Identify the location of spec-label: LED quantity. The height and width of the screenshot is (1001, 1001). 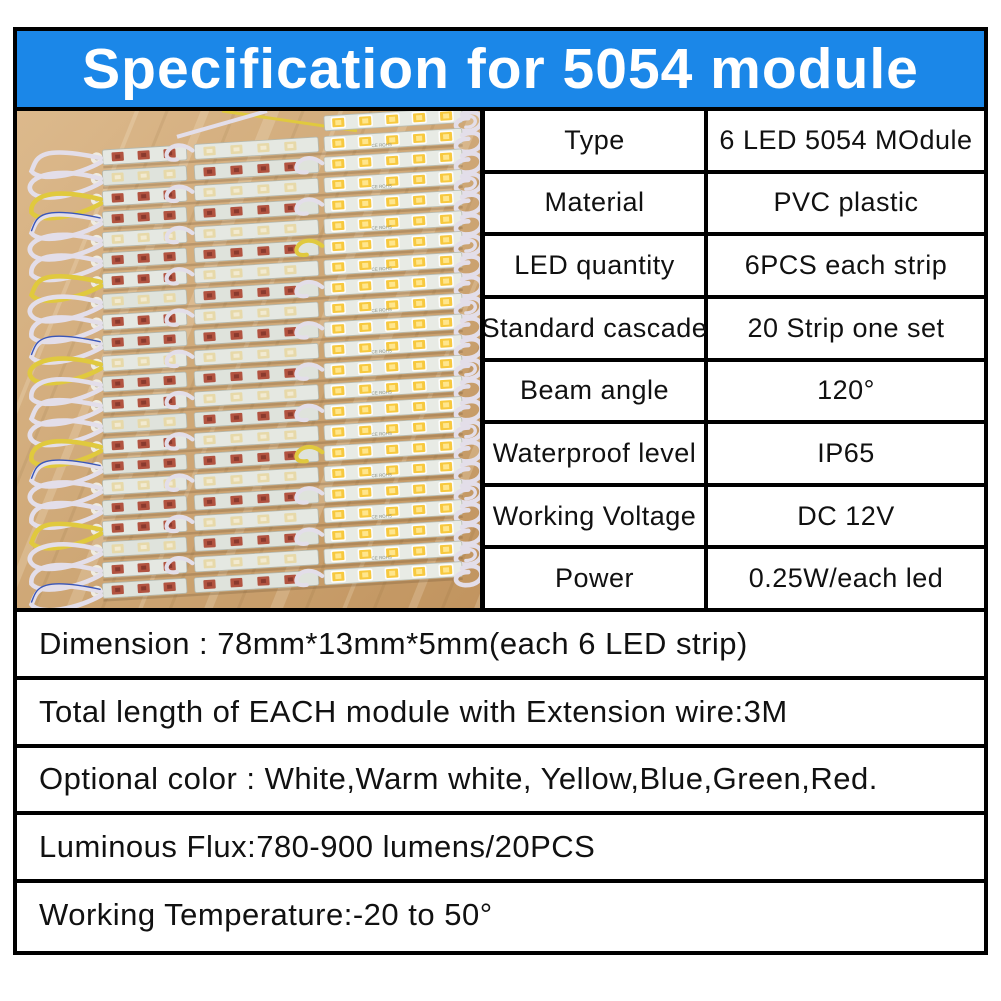
(596, 265).